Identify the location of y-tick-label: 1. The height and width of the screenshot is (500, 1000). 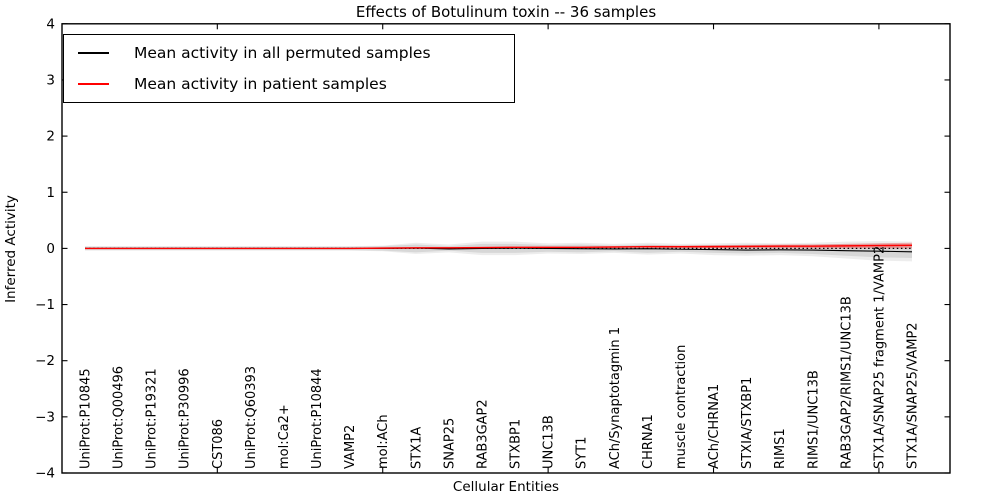
(50, 193).